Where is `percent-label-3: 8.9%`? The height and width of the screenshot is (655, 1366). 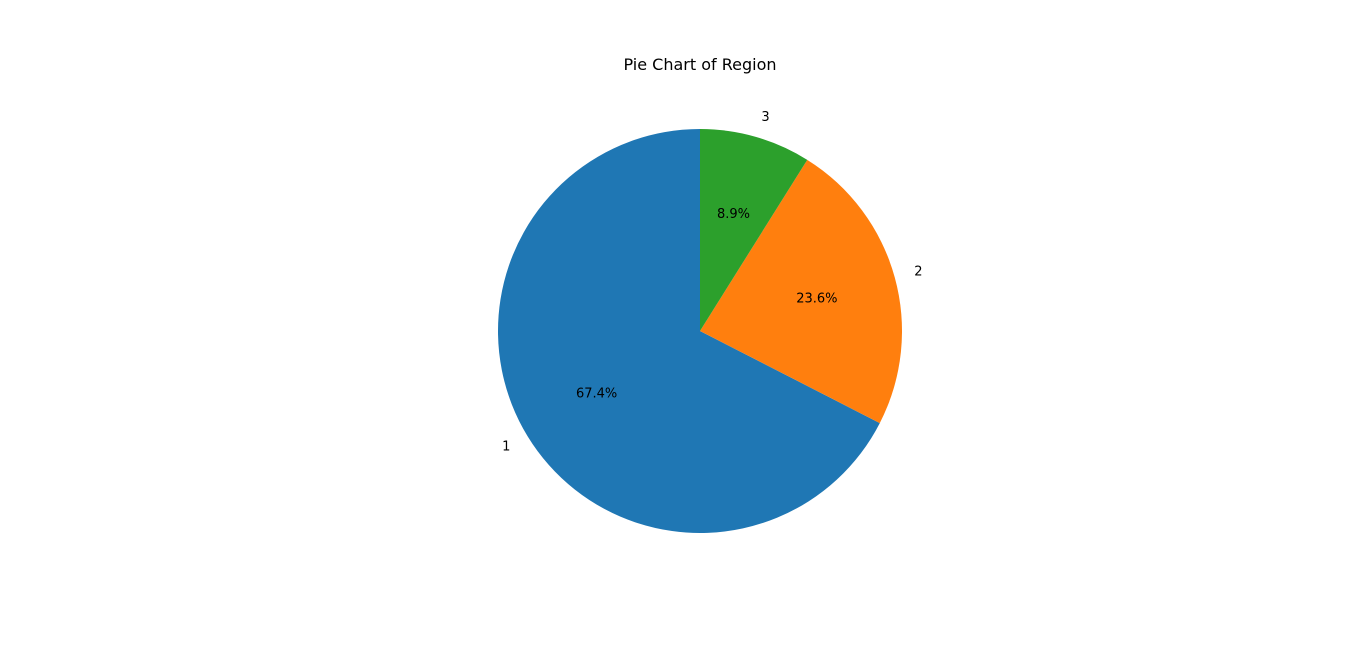 percent-label-3: 8.9% is located at coordinates (733, 214).